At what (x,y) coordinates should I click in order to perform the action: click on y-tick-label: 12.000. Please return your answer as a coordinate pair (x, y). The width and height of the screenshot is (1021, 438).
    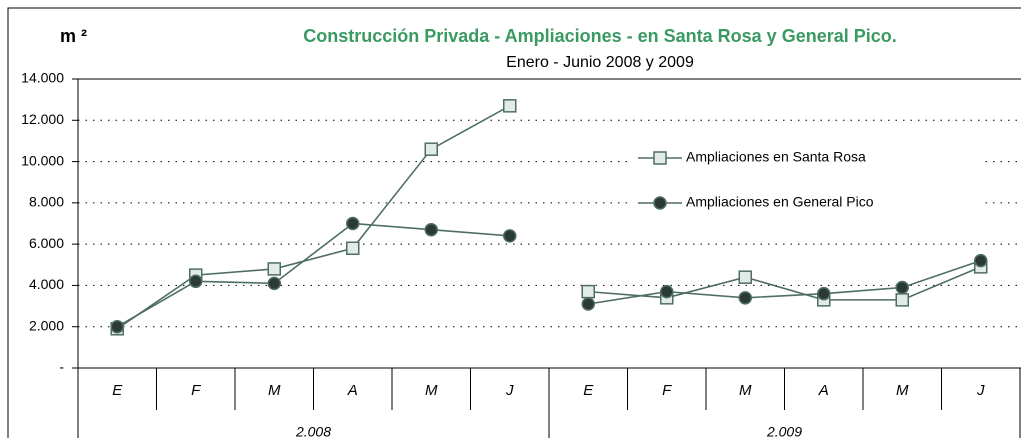
    Looking at the image, I should click on (42, 119).